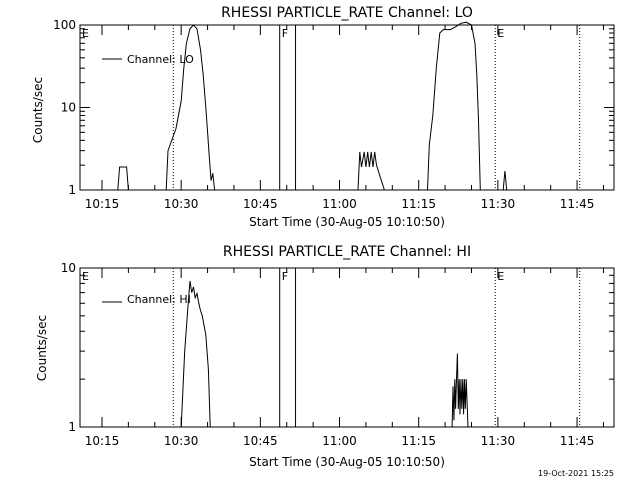 This screenshot has width=640, height=484. I want to click on legend-label: Channel: HI, so click(159, 299).